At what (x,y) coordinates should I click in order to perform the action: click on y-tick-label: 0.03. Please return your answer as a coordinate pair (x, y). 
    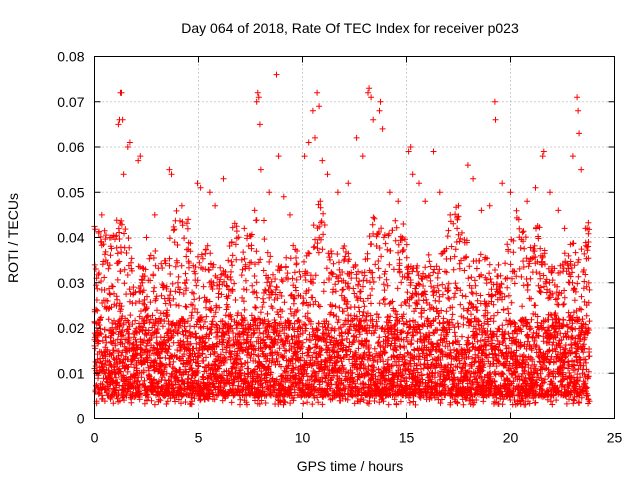
    Looking at the image, I should click on (70, 283).